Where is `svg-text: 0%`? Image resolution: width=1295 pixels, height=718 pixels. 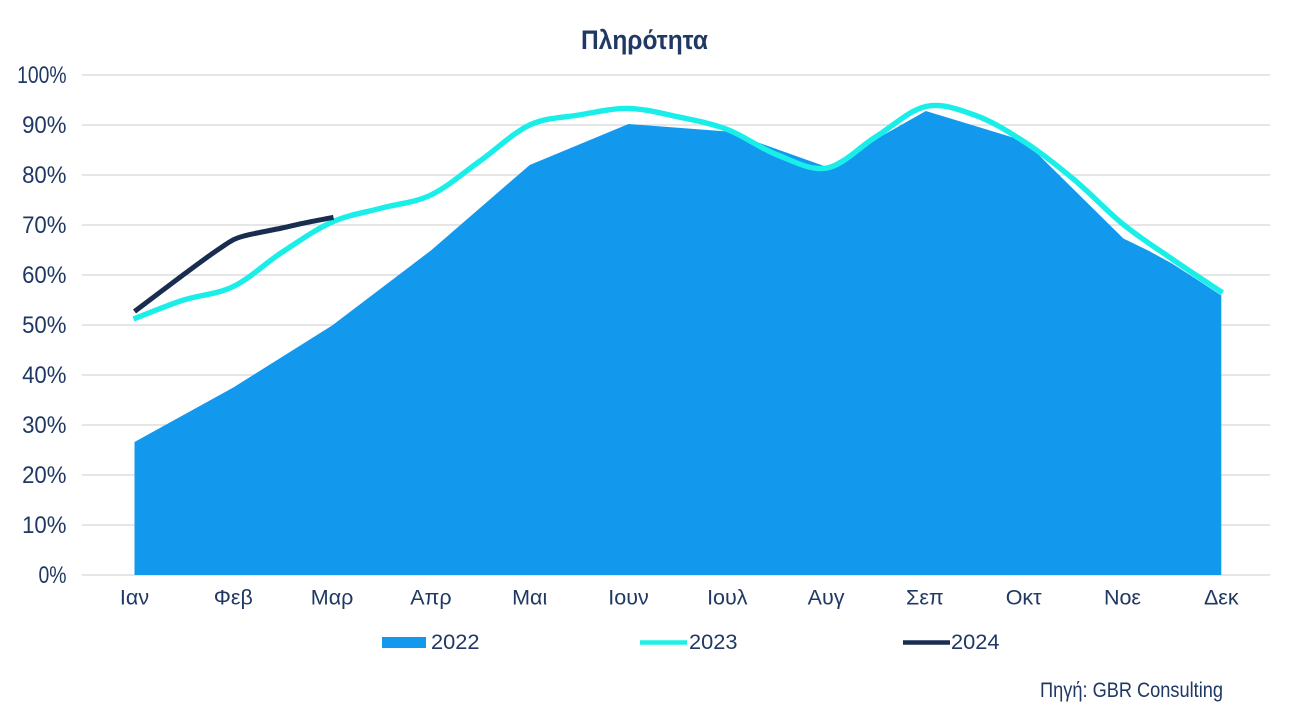 svg-text: 0% is located at coordinates (53, 575).